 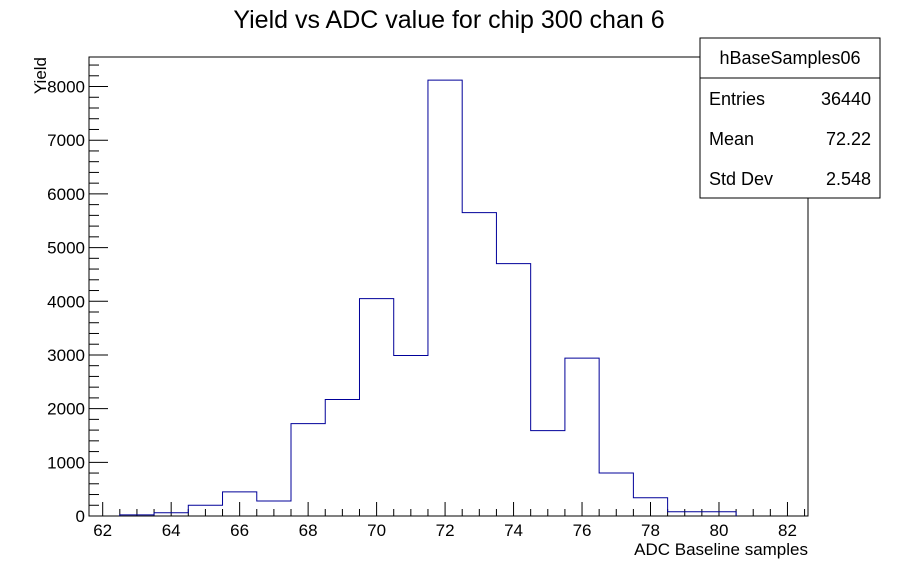 I want to click on x-tick-label: 62, so click(x=102, y=530).